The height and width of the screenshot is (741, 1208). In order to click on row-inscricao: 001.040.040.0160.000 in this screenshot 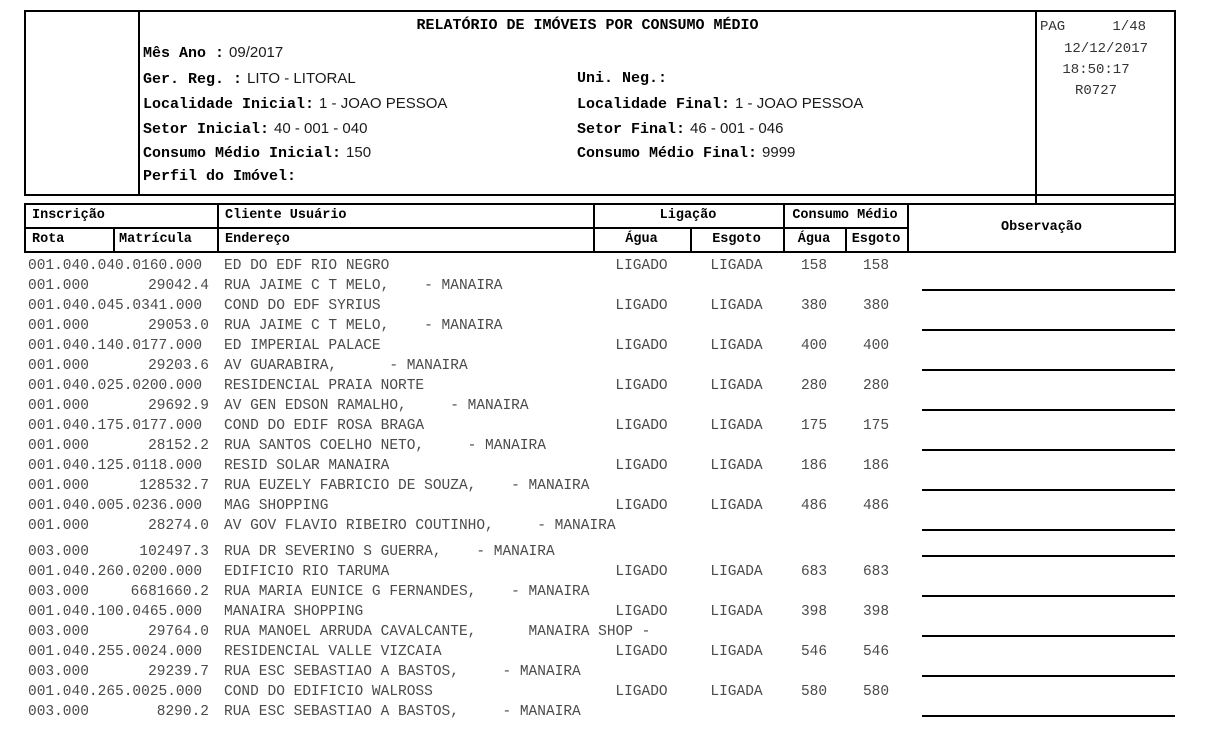, I will do `click(115, 266)`.